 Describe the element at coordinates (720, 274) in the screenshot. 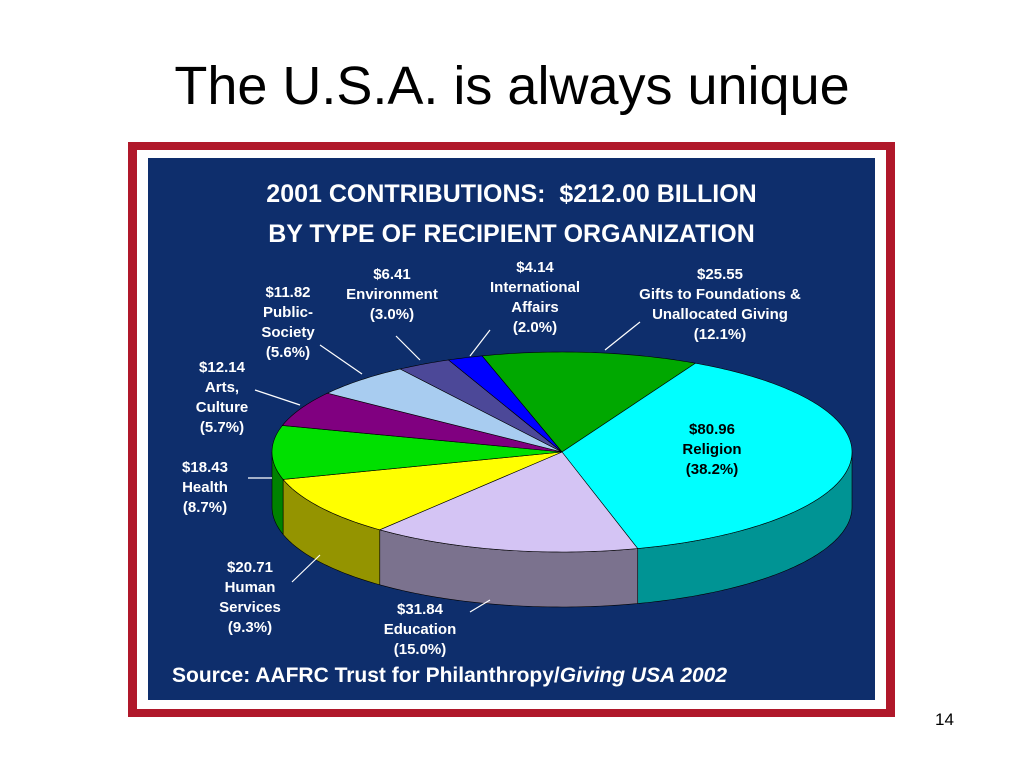

I see `value-label: $25.55` at that location.